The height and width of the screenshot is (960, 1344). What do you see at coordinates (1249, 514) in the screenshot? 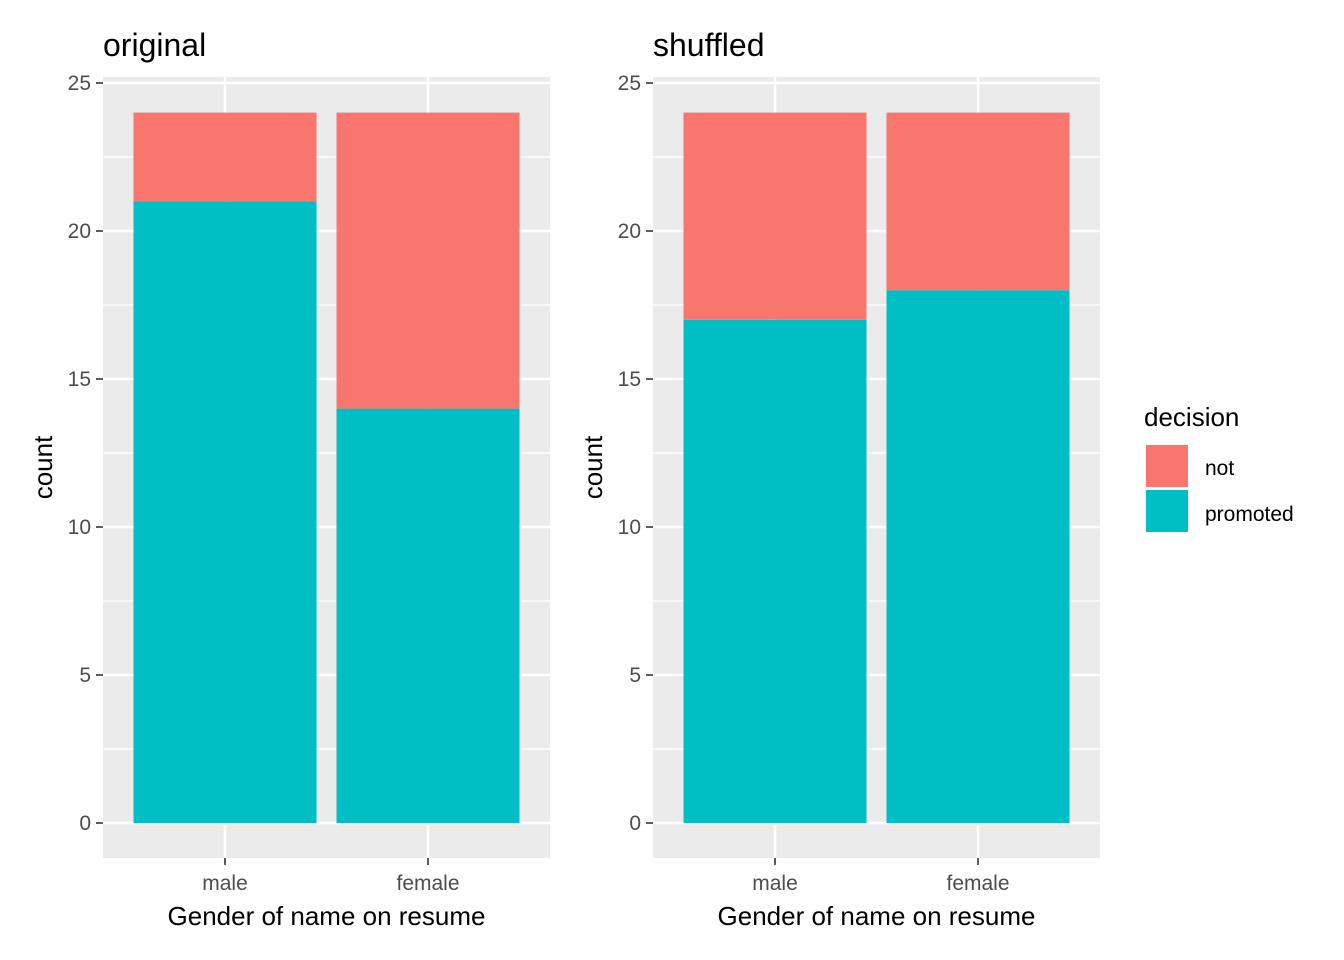
I see `legend-label-promoted: promoted` at bounding box center [1249, 514].